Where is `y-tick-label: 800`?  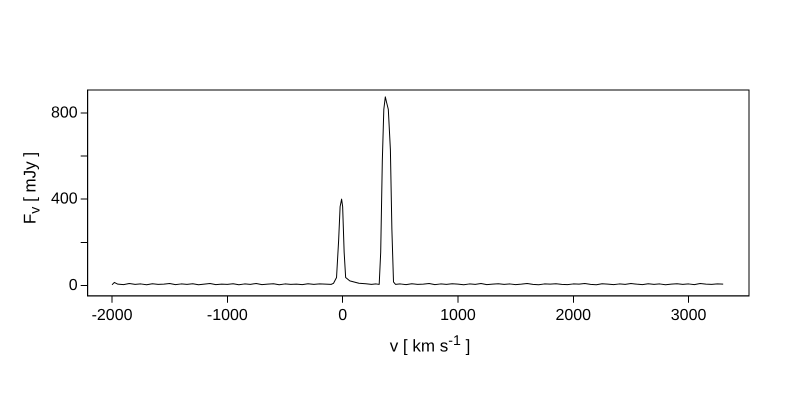 y-tick-label: 800 is located at coordinates (64, 113).